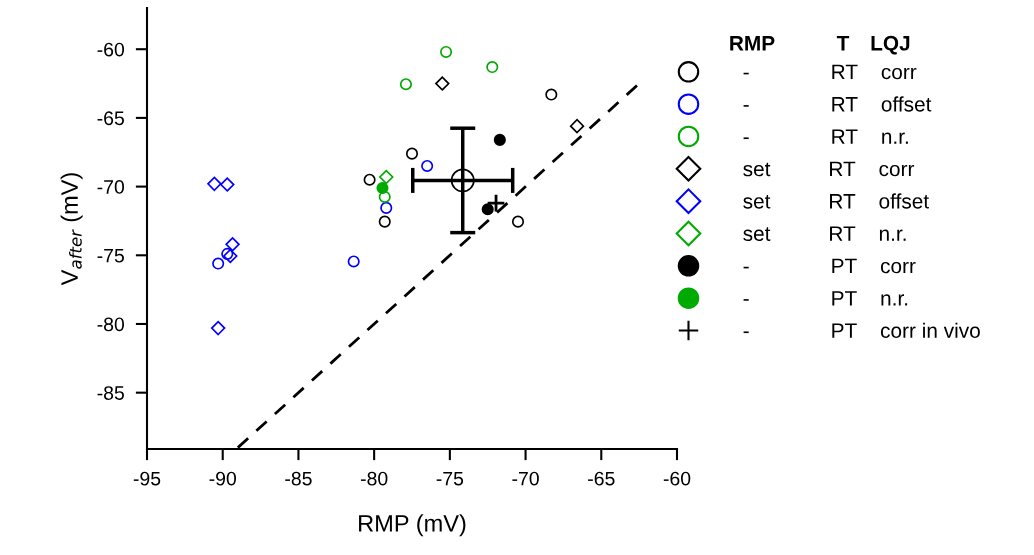 This screenshot has height=555, width=1034. I want to click on x-tick-label: -80, so click(374, 478).